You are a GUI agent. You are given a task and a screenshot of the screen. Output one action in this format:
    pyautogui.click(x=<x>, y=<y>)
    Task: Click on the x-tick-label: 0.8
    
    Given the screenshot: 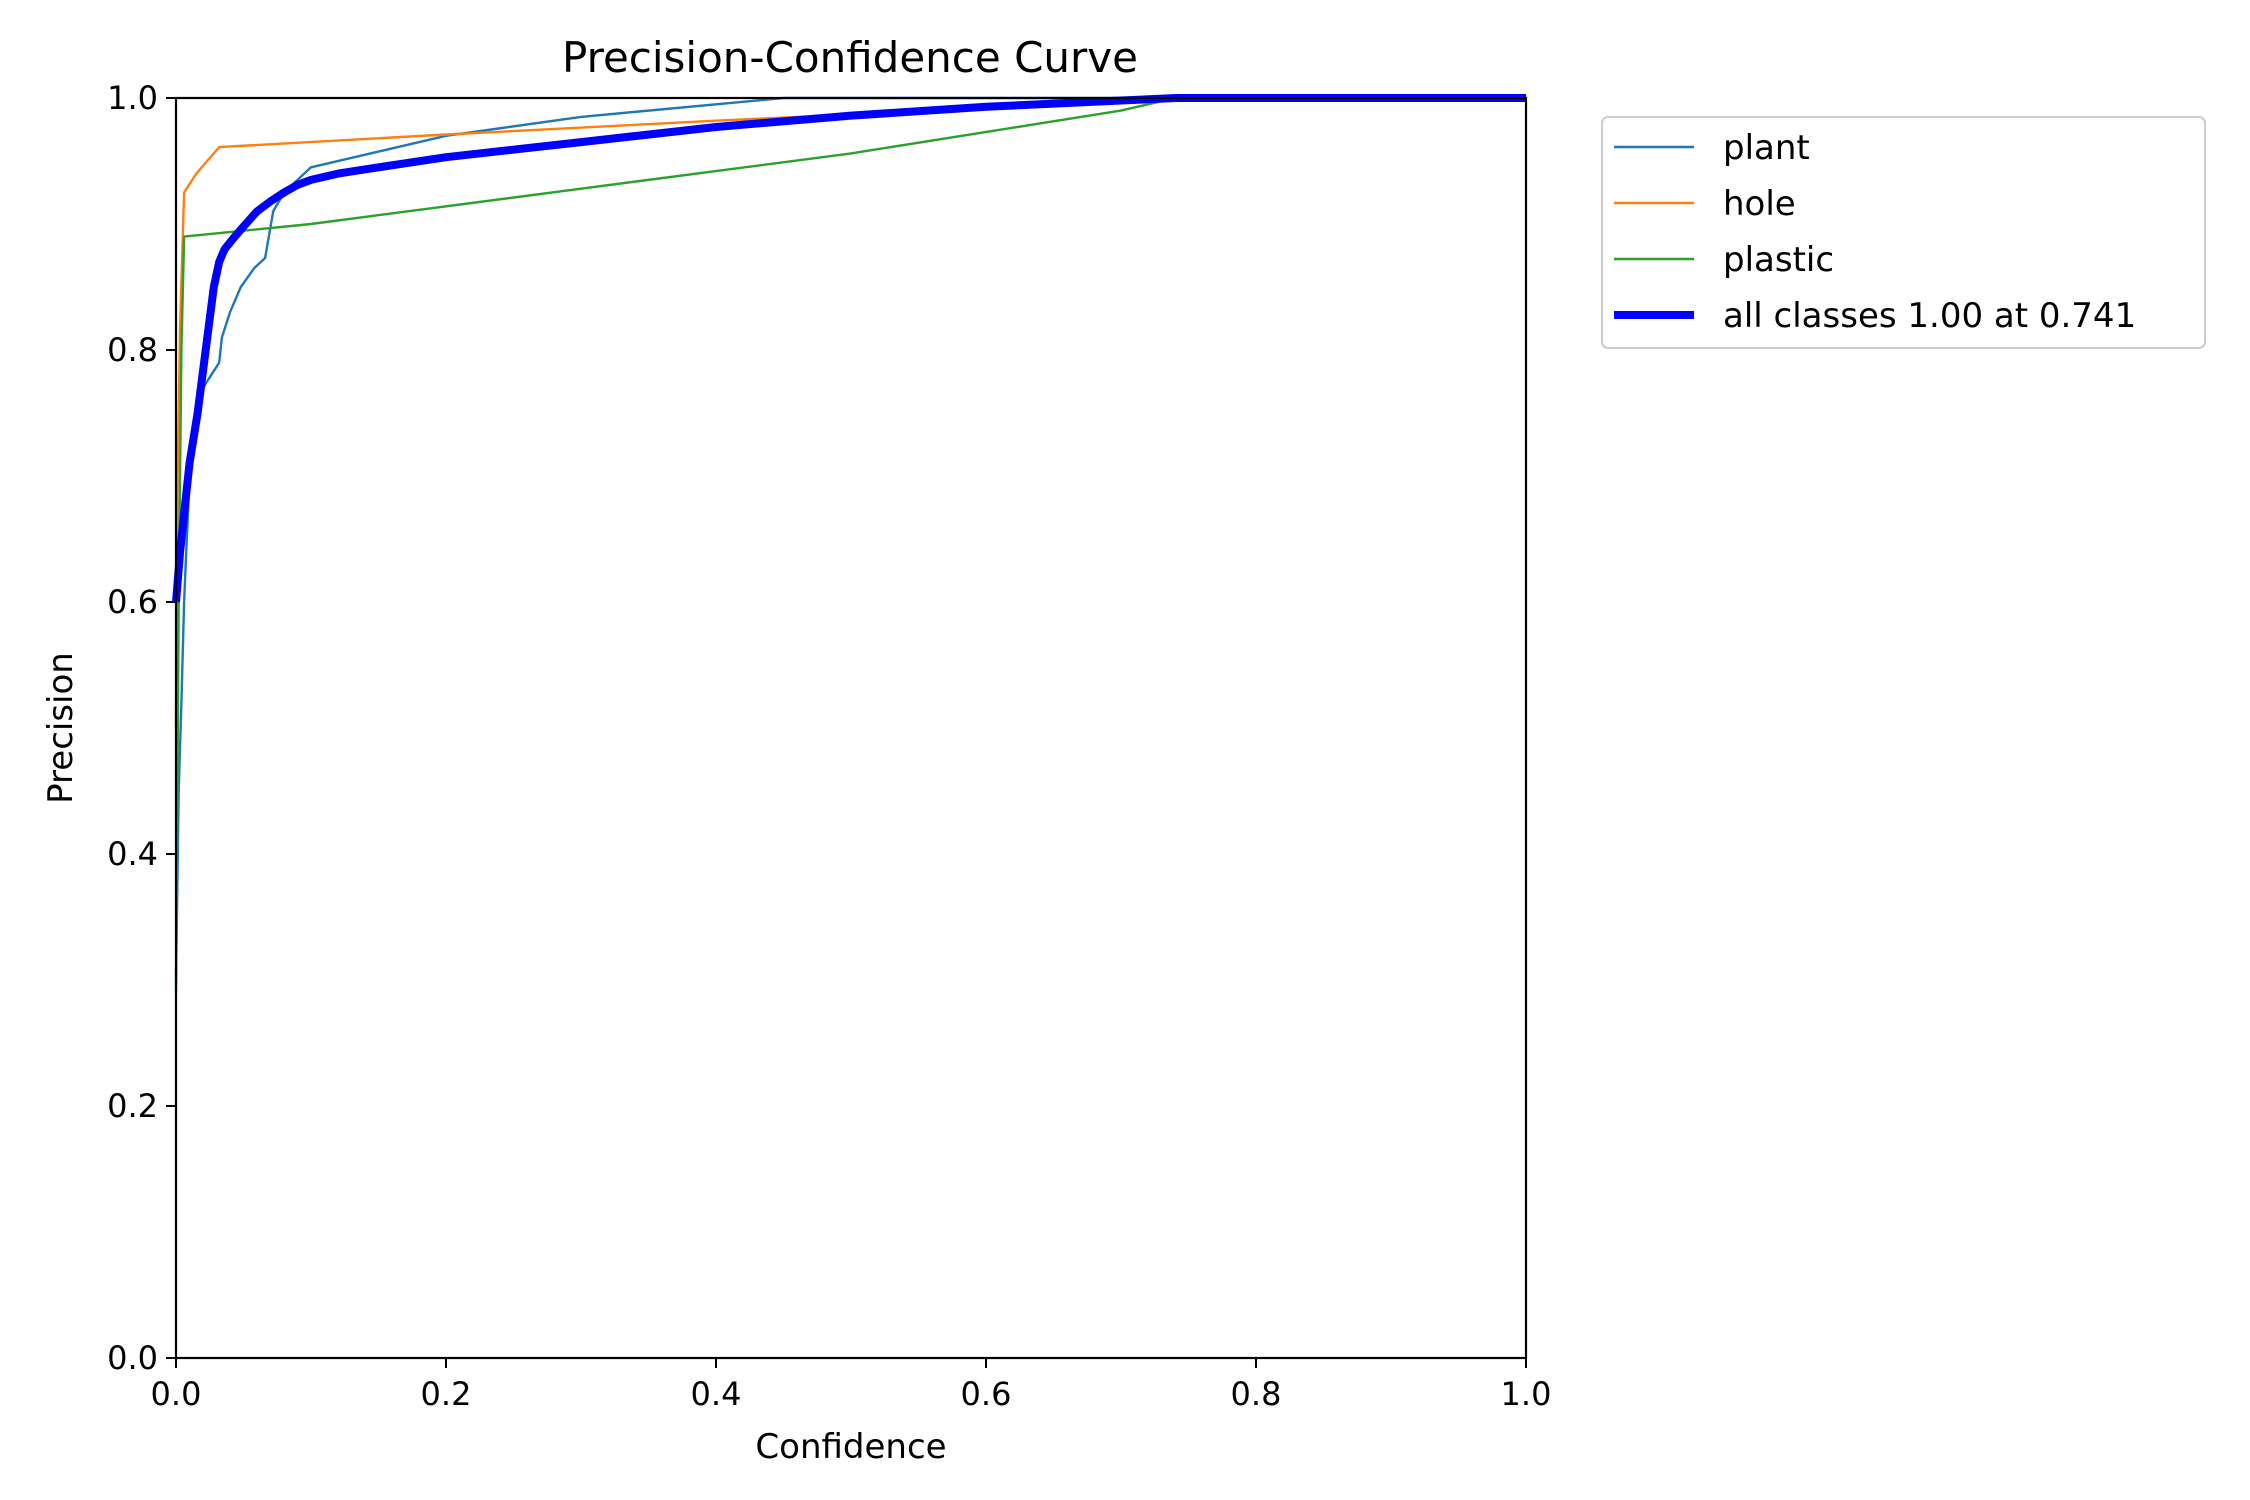 What is the action you would take?
    pyautogui.click(x=1256, y=1394)
    